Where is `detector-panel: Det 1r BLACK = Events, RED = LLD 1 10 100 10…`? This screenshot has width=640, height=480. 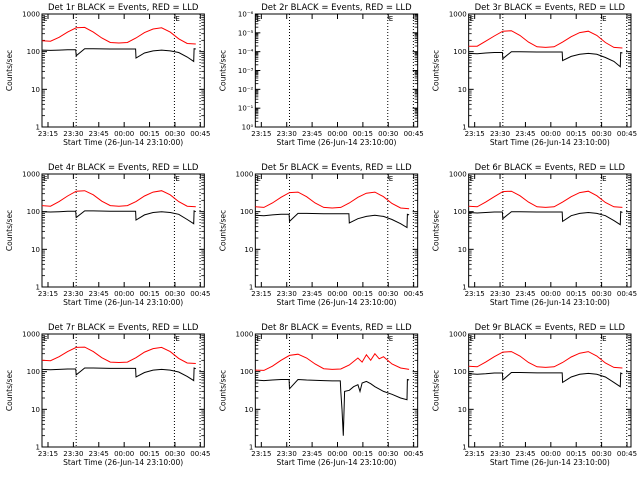
detector-panel: Det 1r BLACK = Events, RED = LLD 1 10 100 10… is located at coordinates (107, 75).